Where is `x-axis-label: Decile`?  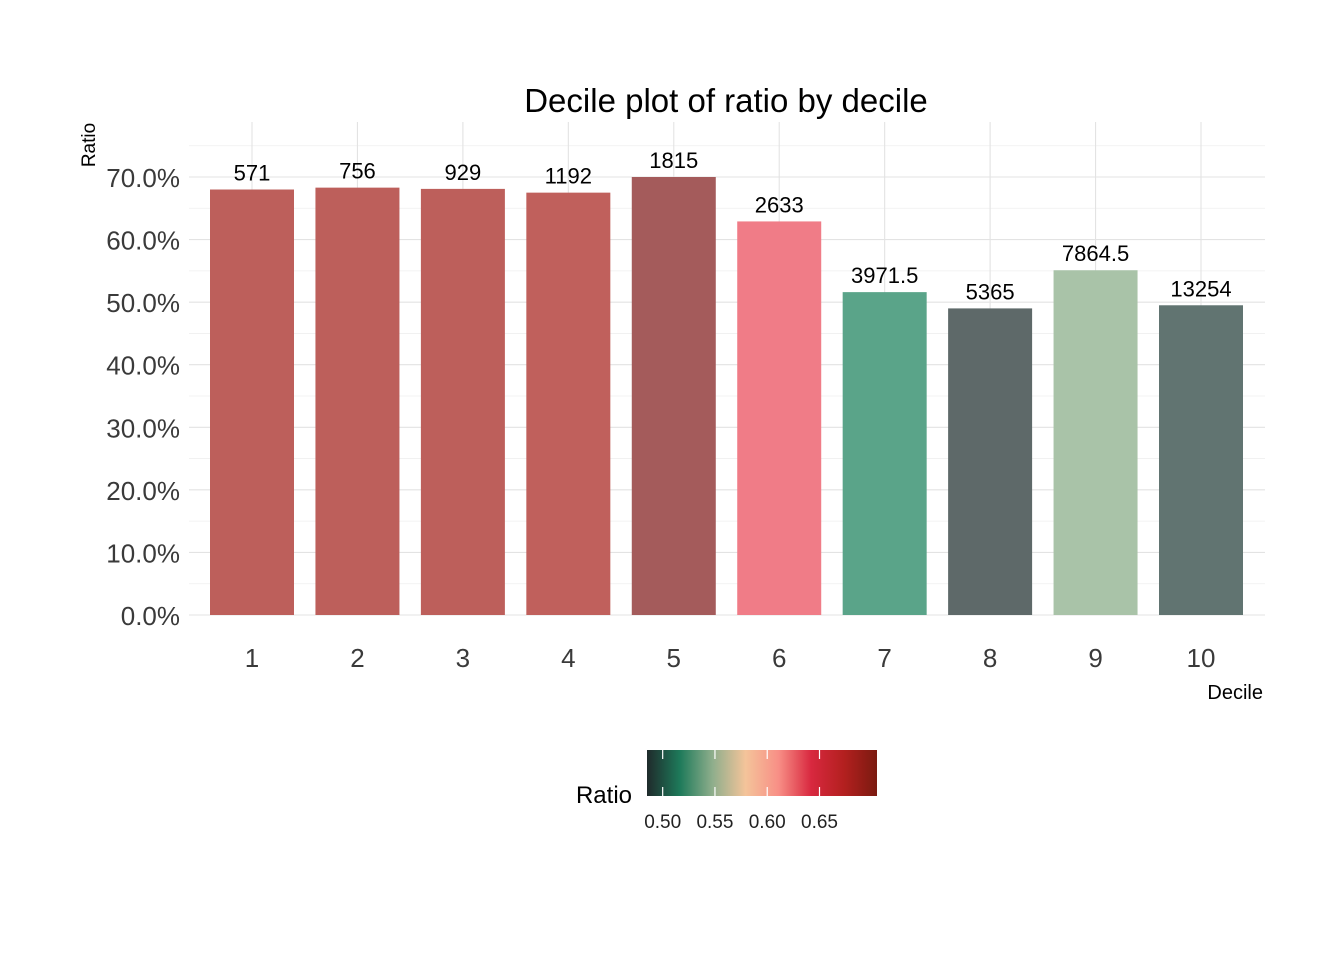 x-axis-label: Decile is located at coordinates (1235, 693).